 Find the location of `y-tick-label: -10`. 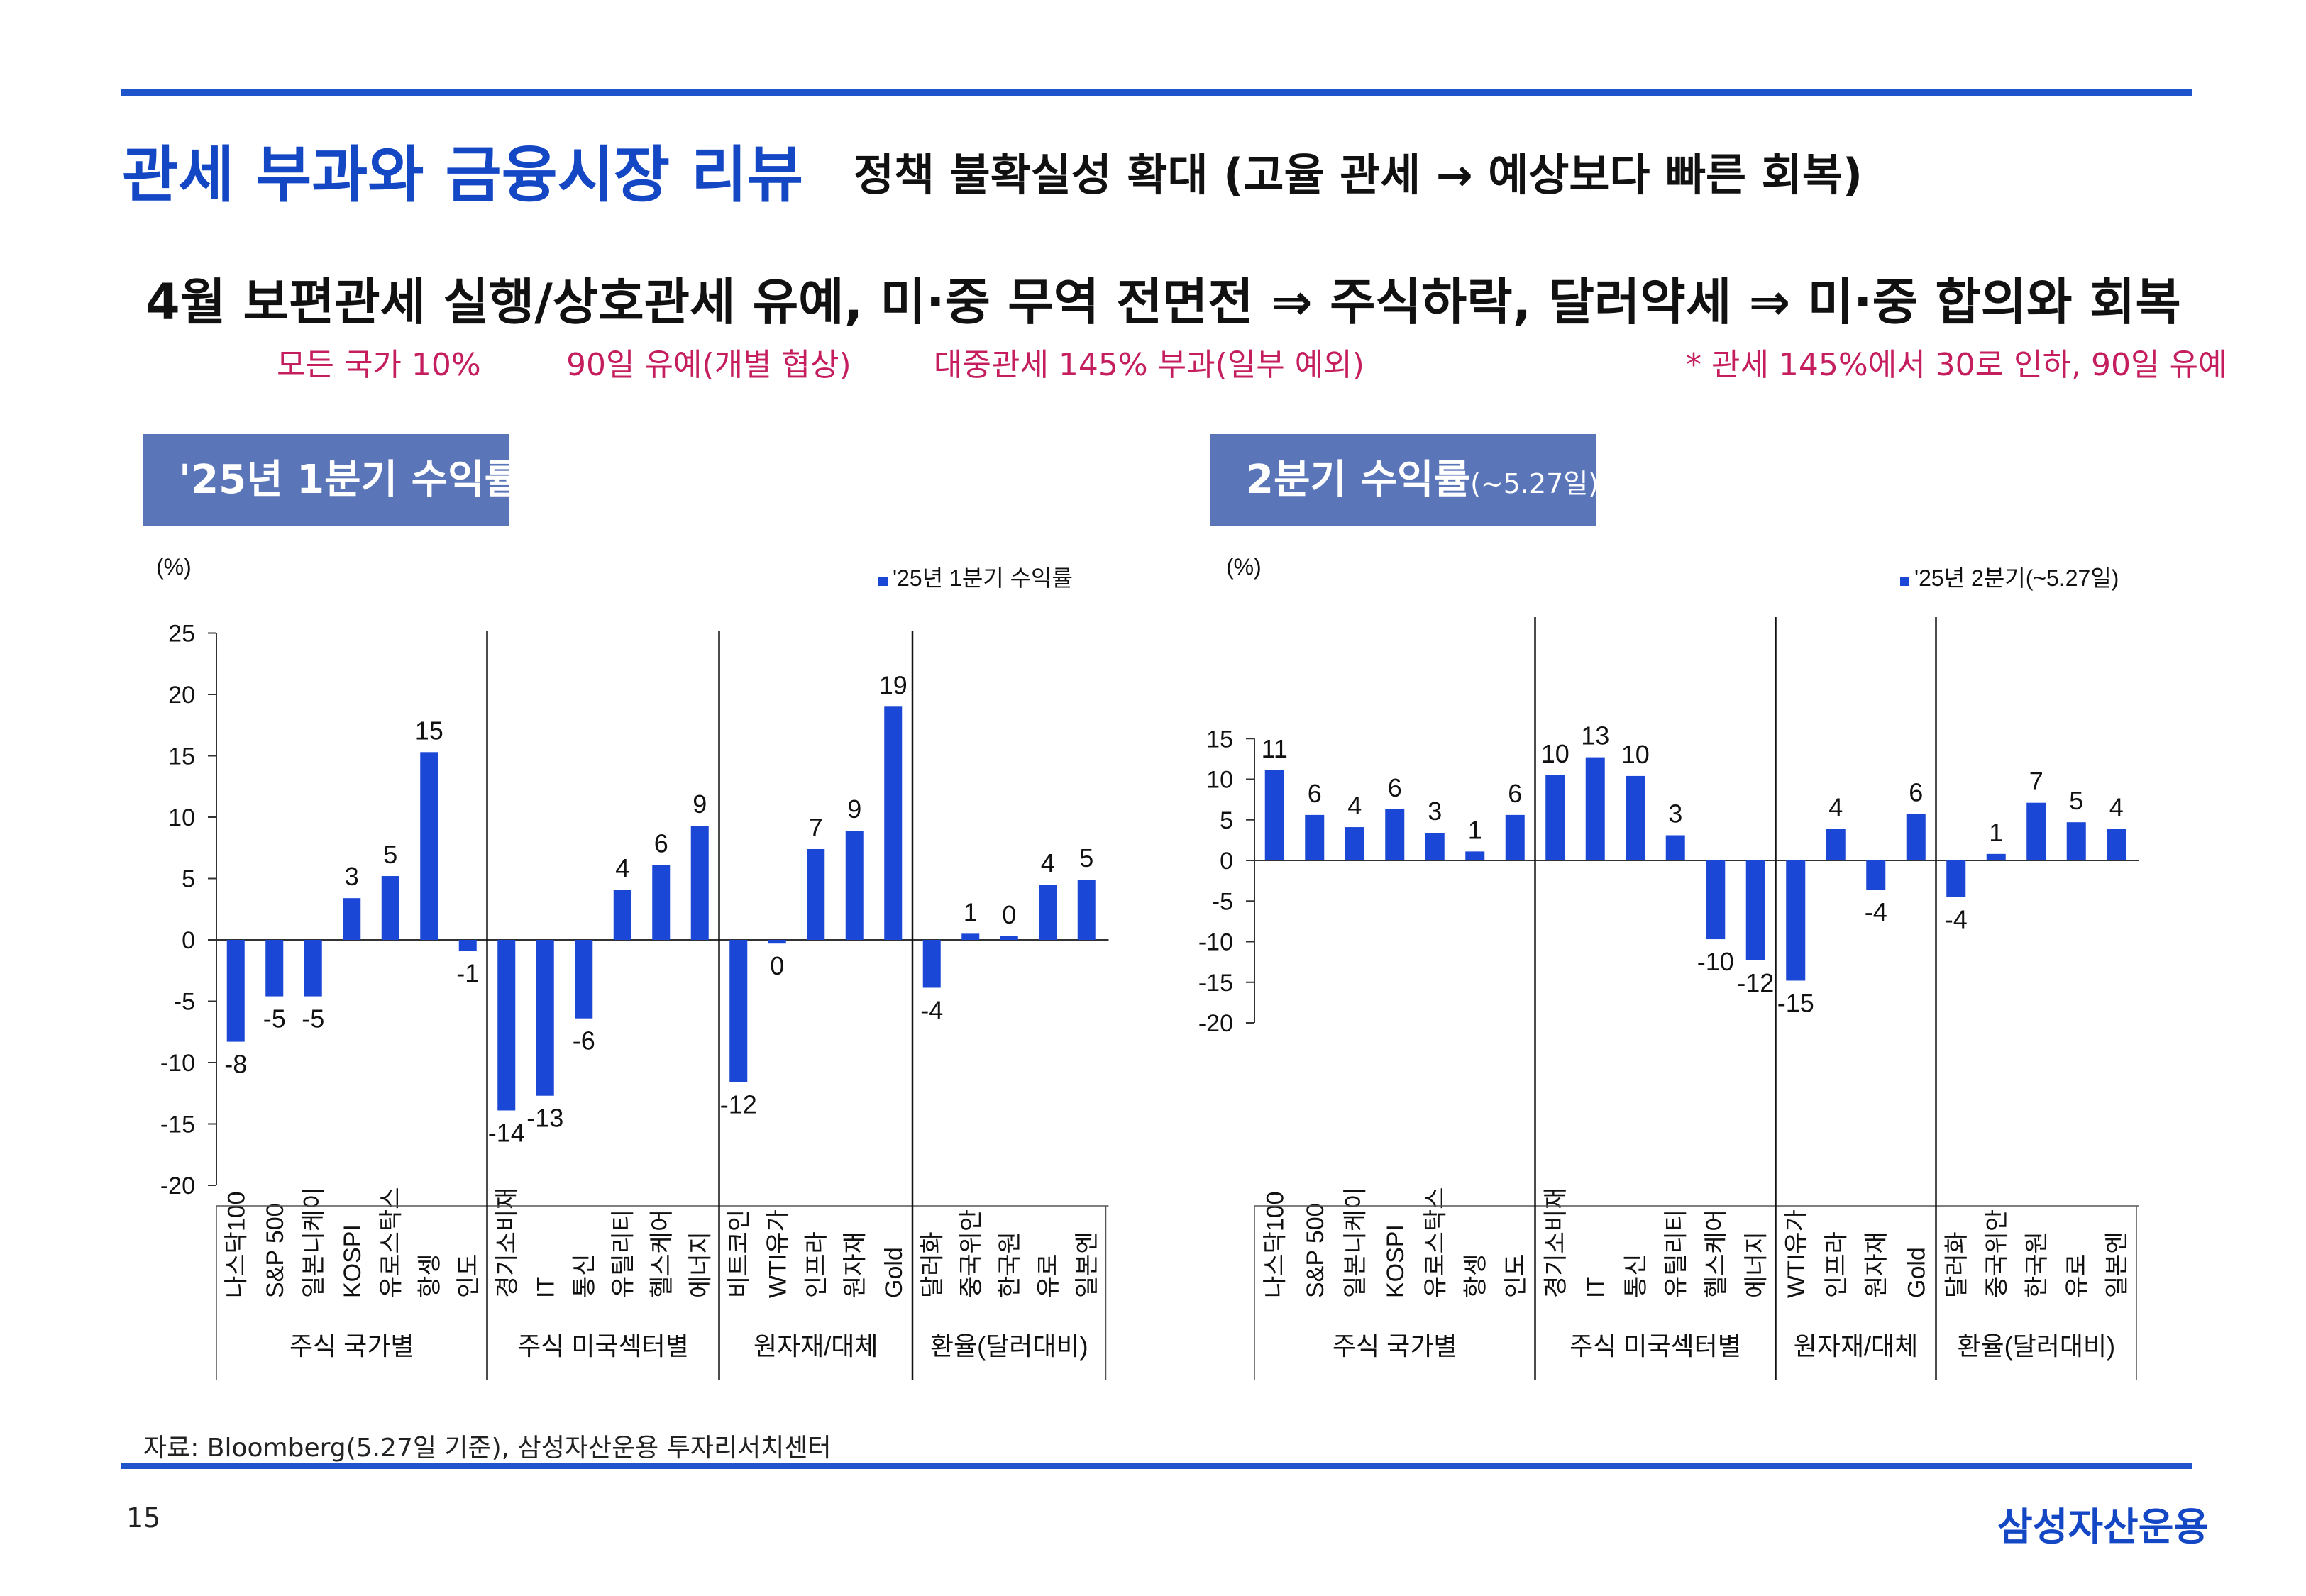

y-tick-label: -10 is located at coordinates (1215, 943).